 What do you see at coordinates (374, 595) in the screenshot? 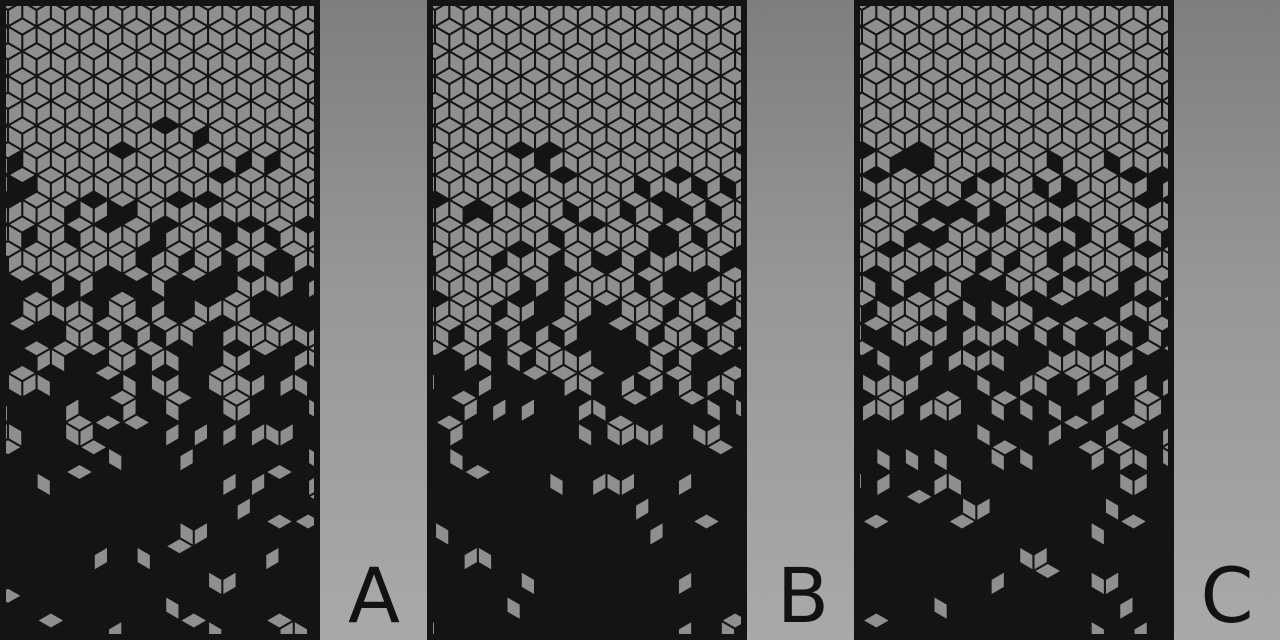
I see `panel-a-label: A` at bounding box center [374, 595].